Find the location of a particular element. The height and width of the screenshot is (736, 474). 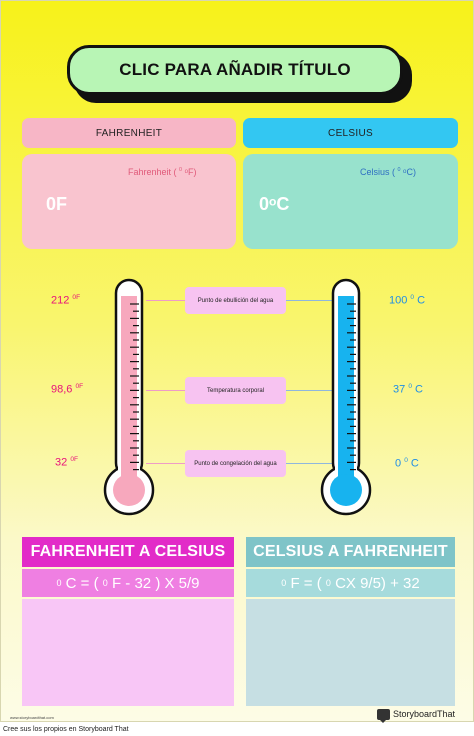

poster-title: CLIC PARA AÑADIR TÍTULO is located at coordinates (235, 70).